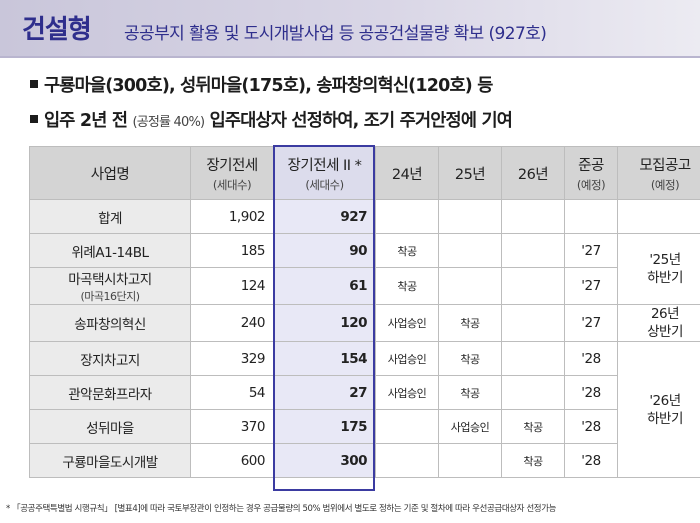  I want to click on table-row: 성뒤마을 370 175 사업승인 착공 '28, so click(364, 426).